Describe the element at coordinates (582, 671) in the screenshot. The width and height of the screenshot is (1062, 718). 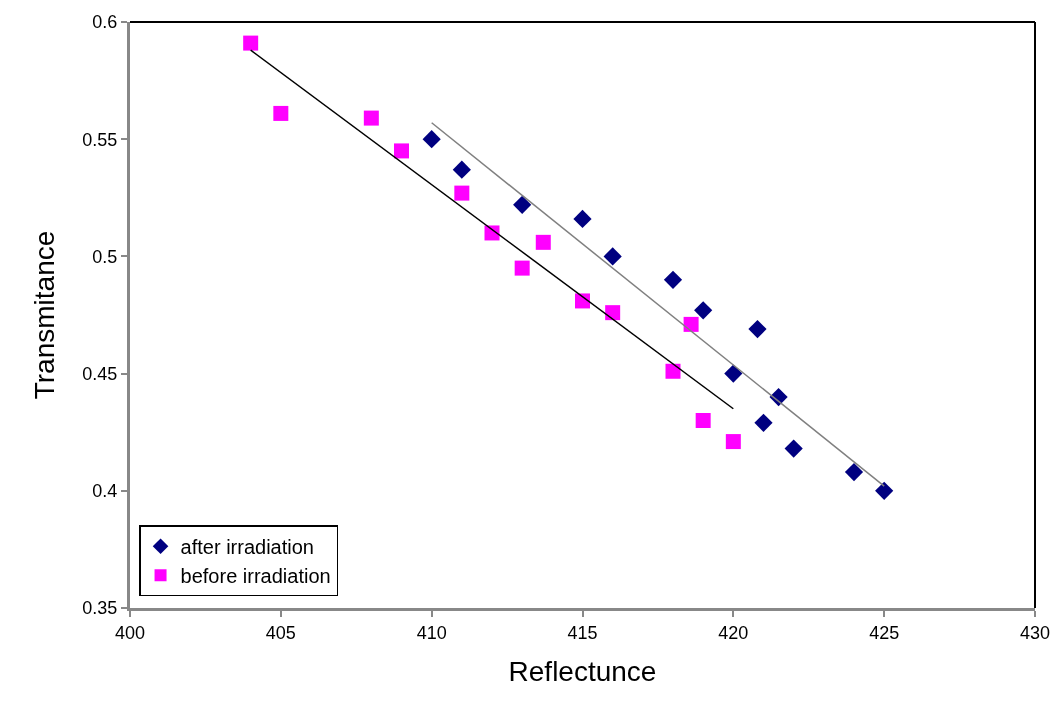
I see `x-axis-title: Reflectunce` at that location.